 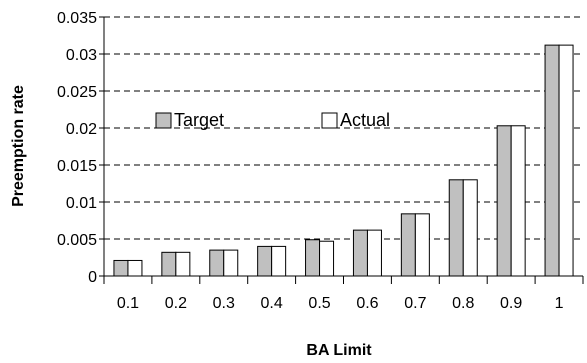 What do you see at coordinates (81, 203) in the screenshot?
I see `y-tick-label: 0.01` at bounding box center [81, 203].